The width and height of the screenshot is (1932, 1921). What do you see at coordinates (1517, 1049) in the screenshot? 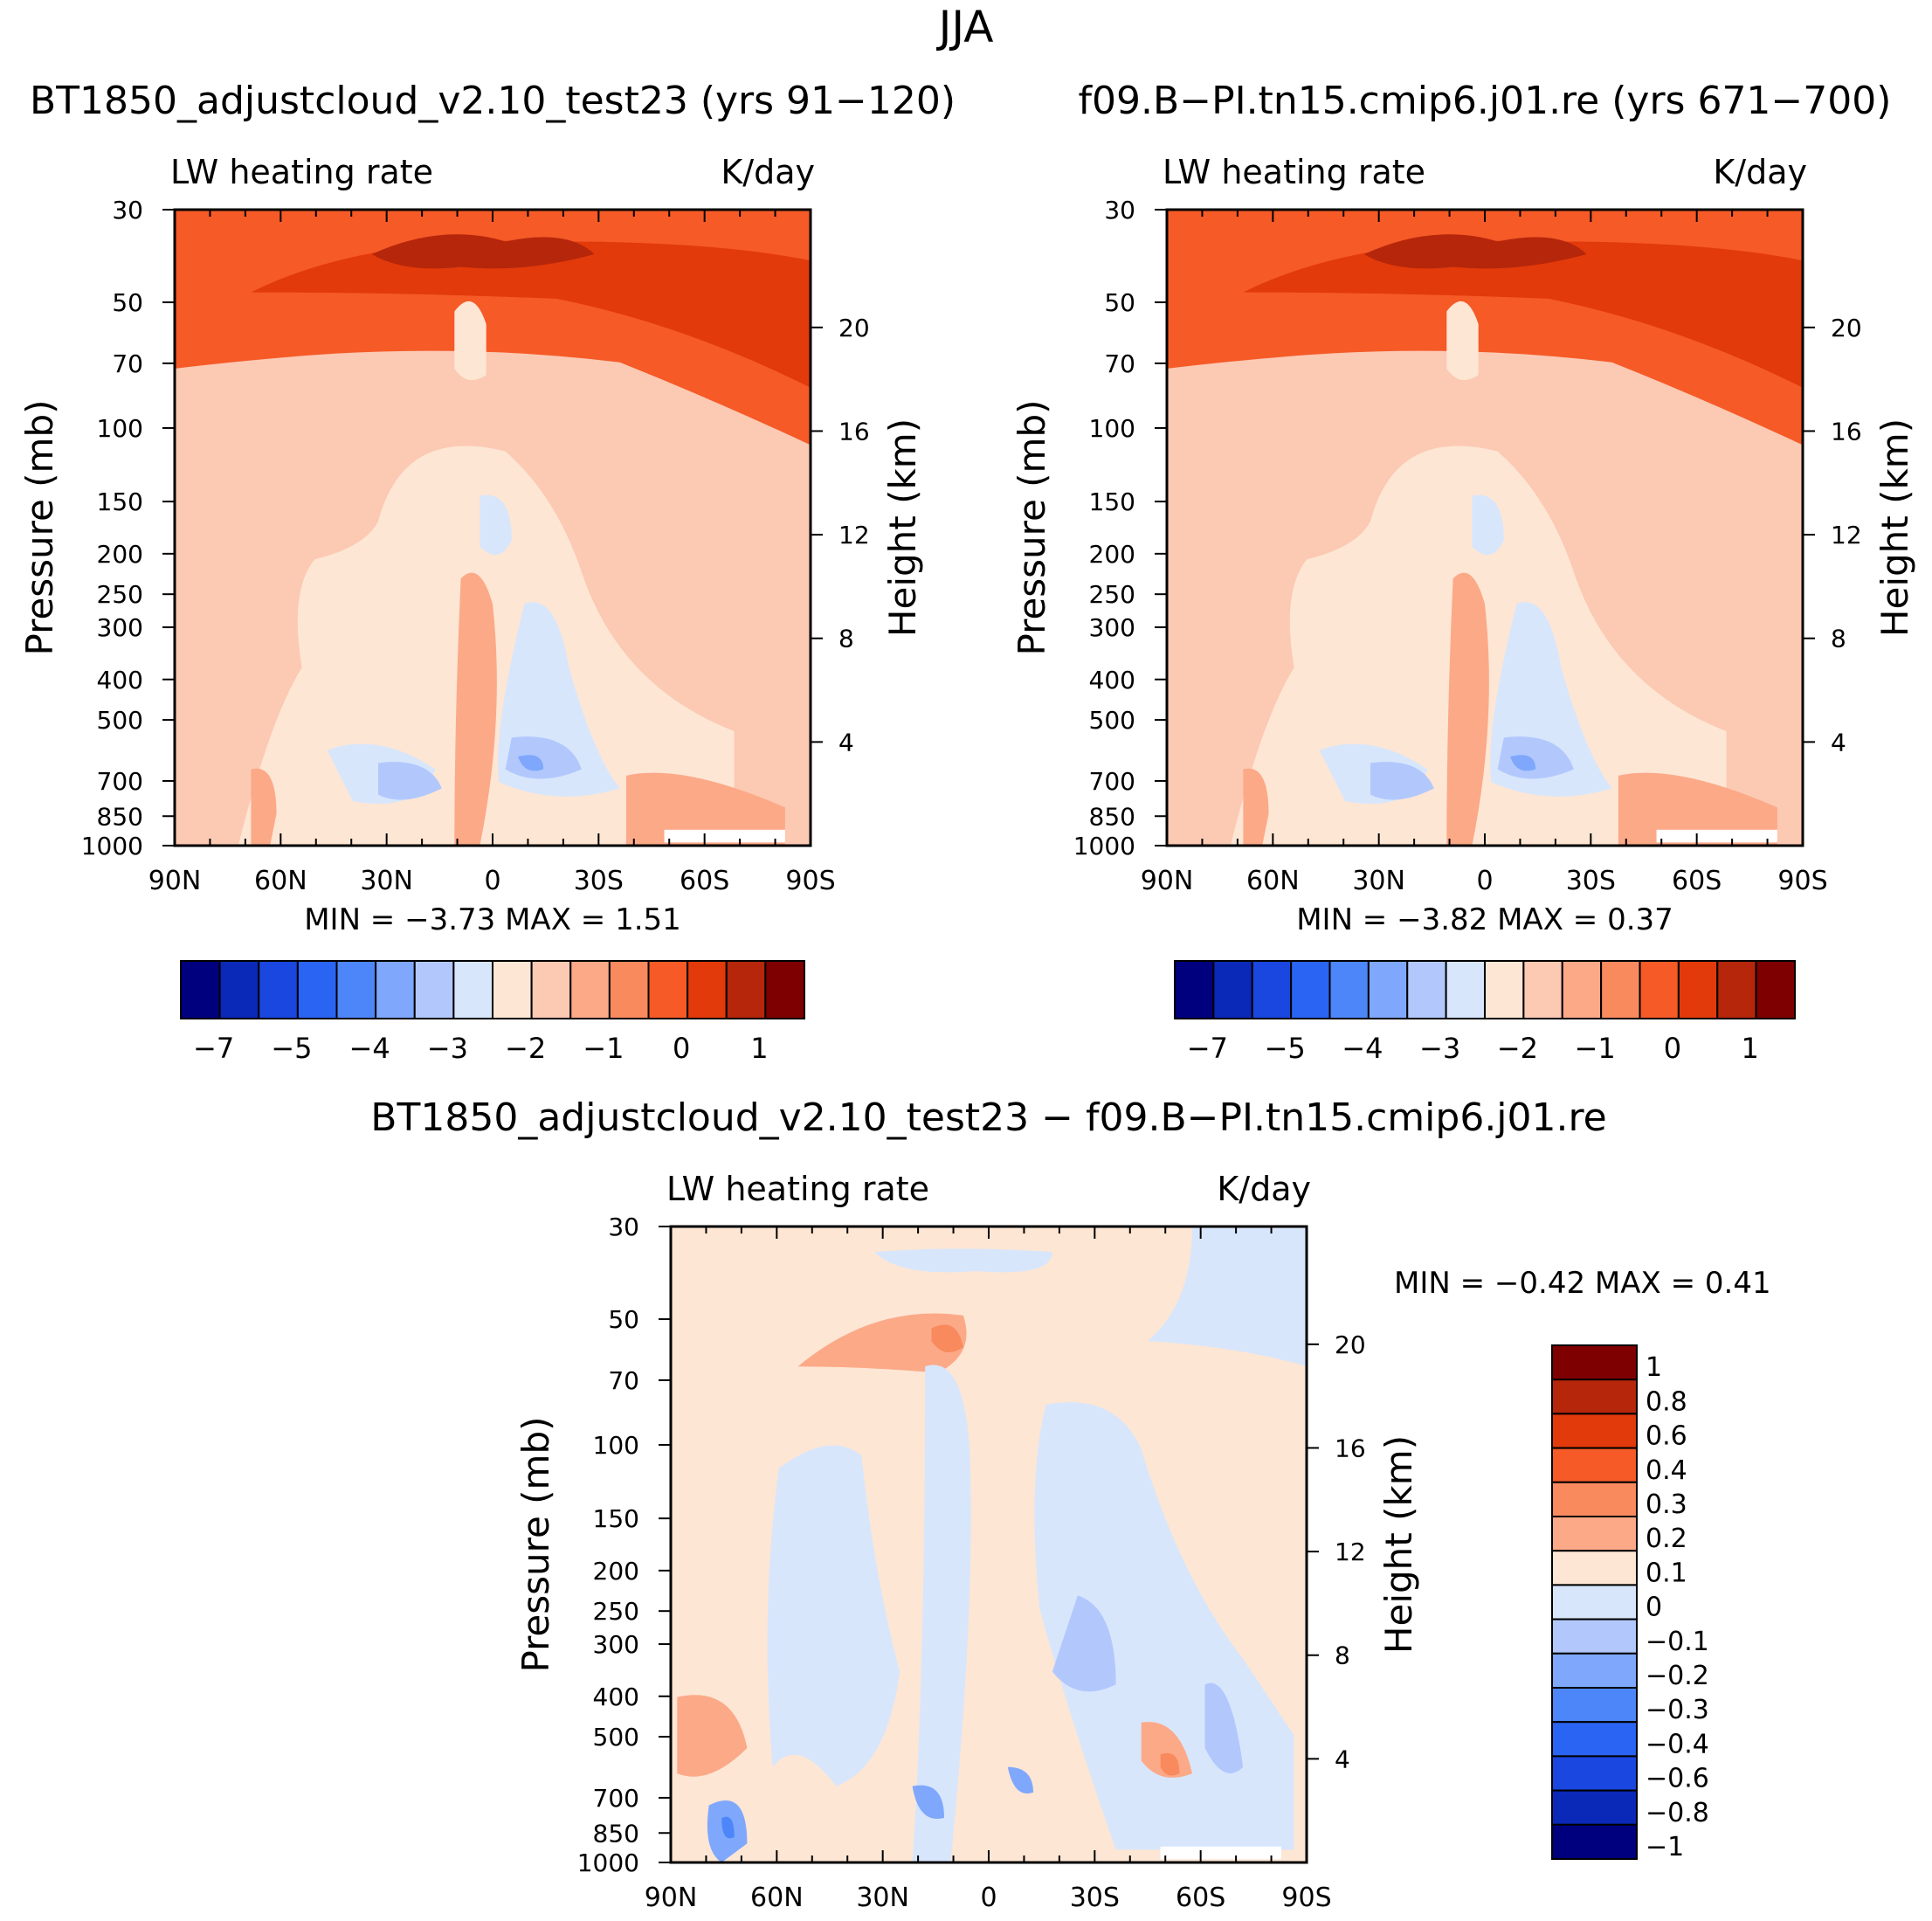
I see `colorbar-label: −2` at bounding box center [1517, 1049].